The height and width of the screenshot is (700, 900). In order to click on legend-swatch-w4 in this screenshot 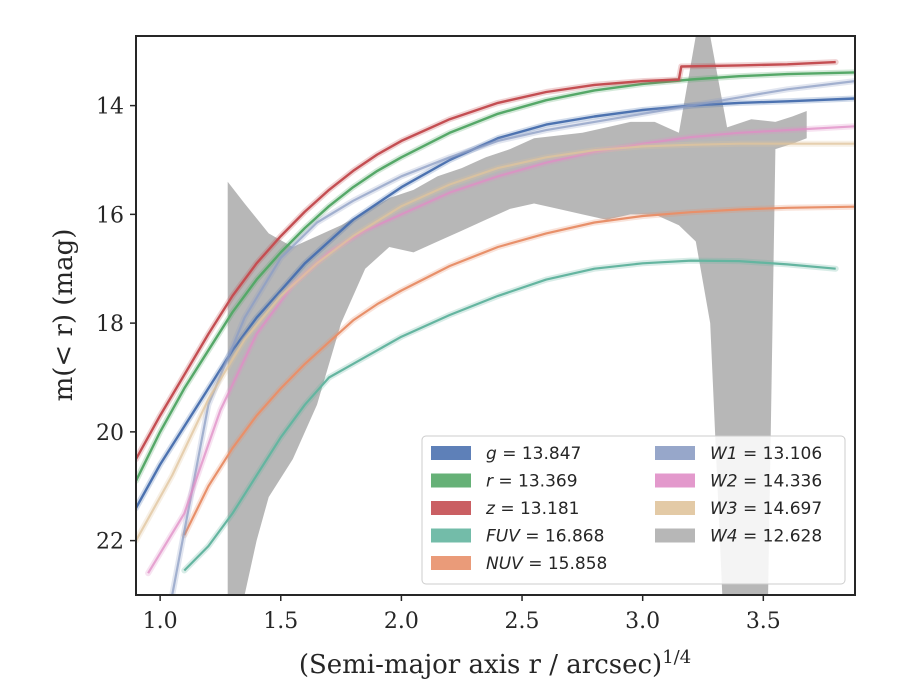, I will do `click(675, 535)`.